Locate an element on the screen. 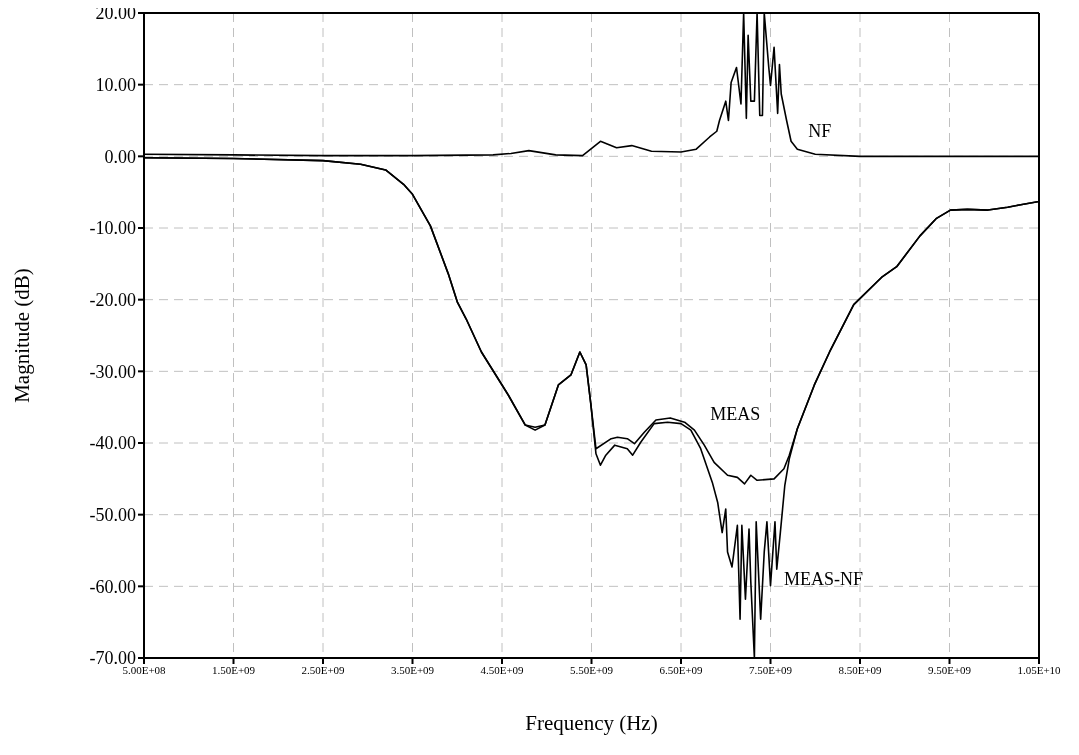 This screenshot has width=1079, height=755. x-tick-label: 1.50E+09 is located at coordinates (233, 669).